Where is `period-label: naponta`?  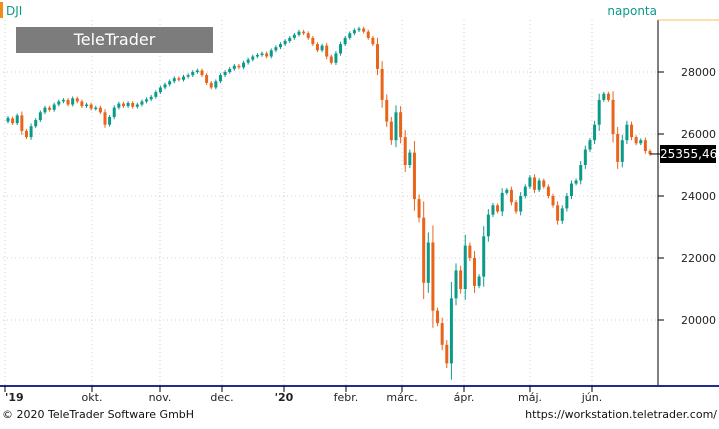 period-label: naponta is located at coordinates (632, 11).